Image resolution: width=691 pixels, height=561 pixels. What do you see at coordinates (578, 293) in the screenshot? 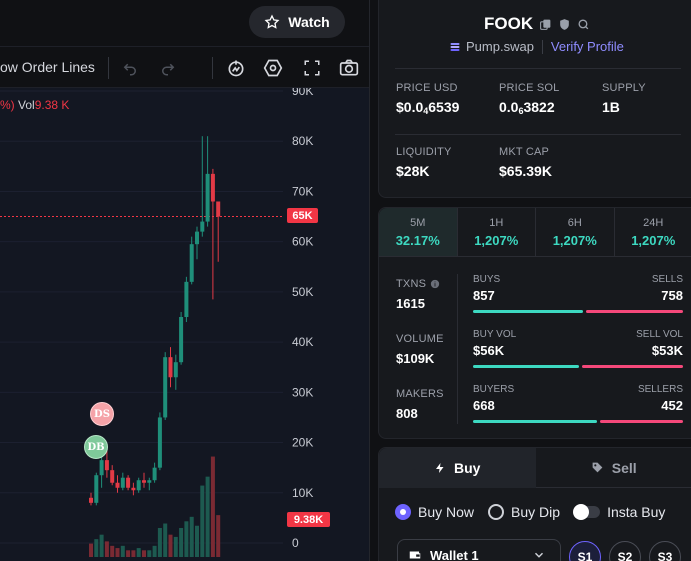
I see `buys-sells-split: BUYS SELLS 857 758` at bounding box center [578, 293].